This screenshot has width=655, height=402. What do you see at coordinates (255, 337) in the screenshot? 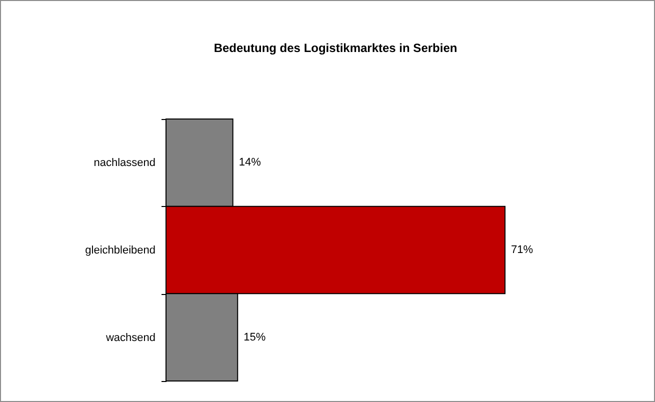
I see `data-label: 15%` at bounding box center [255, 337].